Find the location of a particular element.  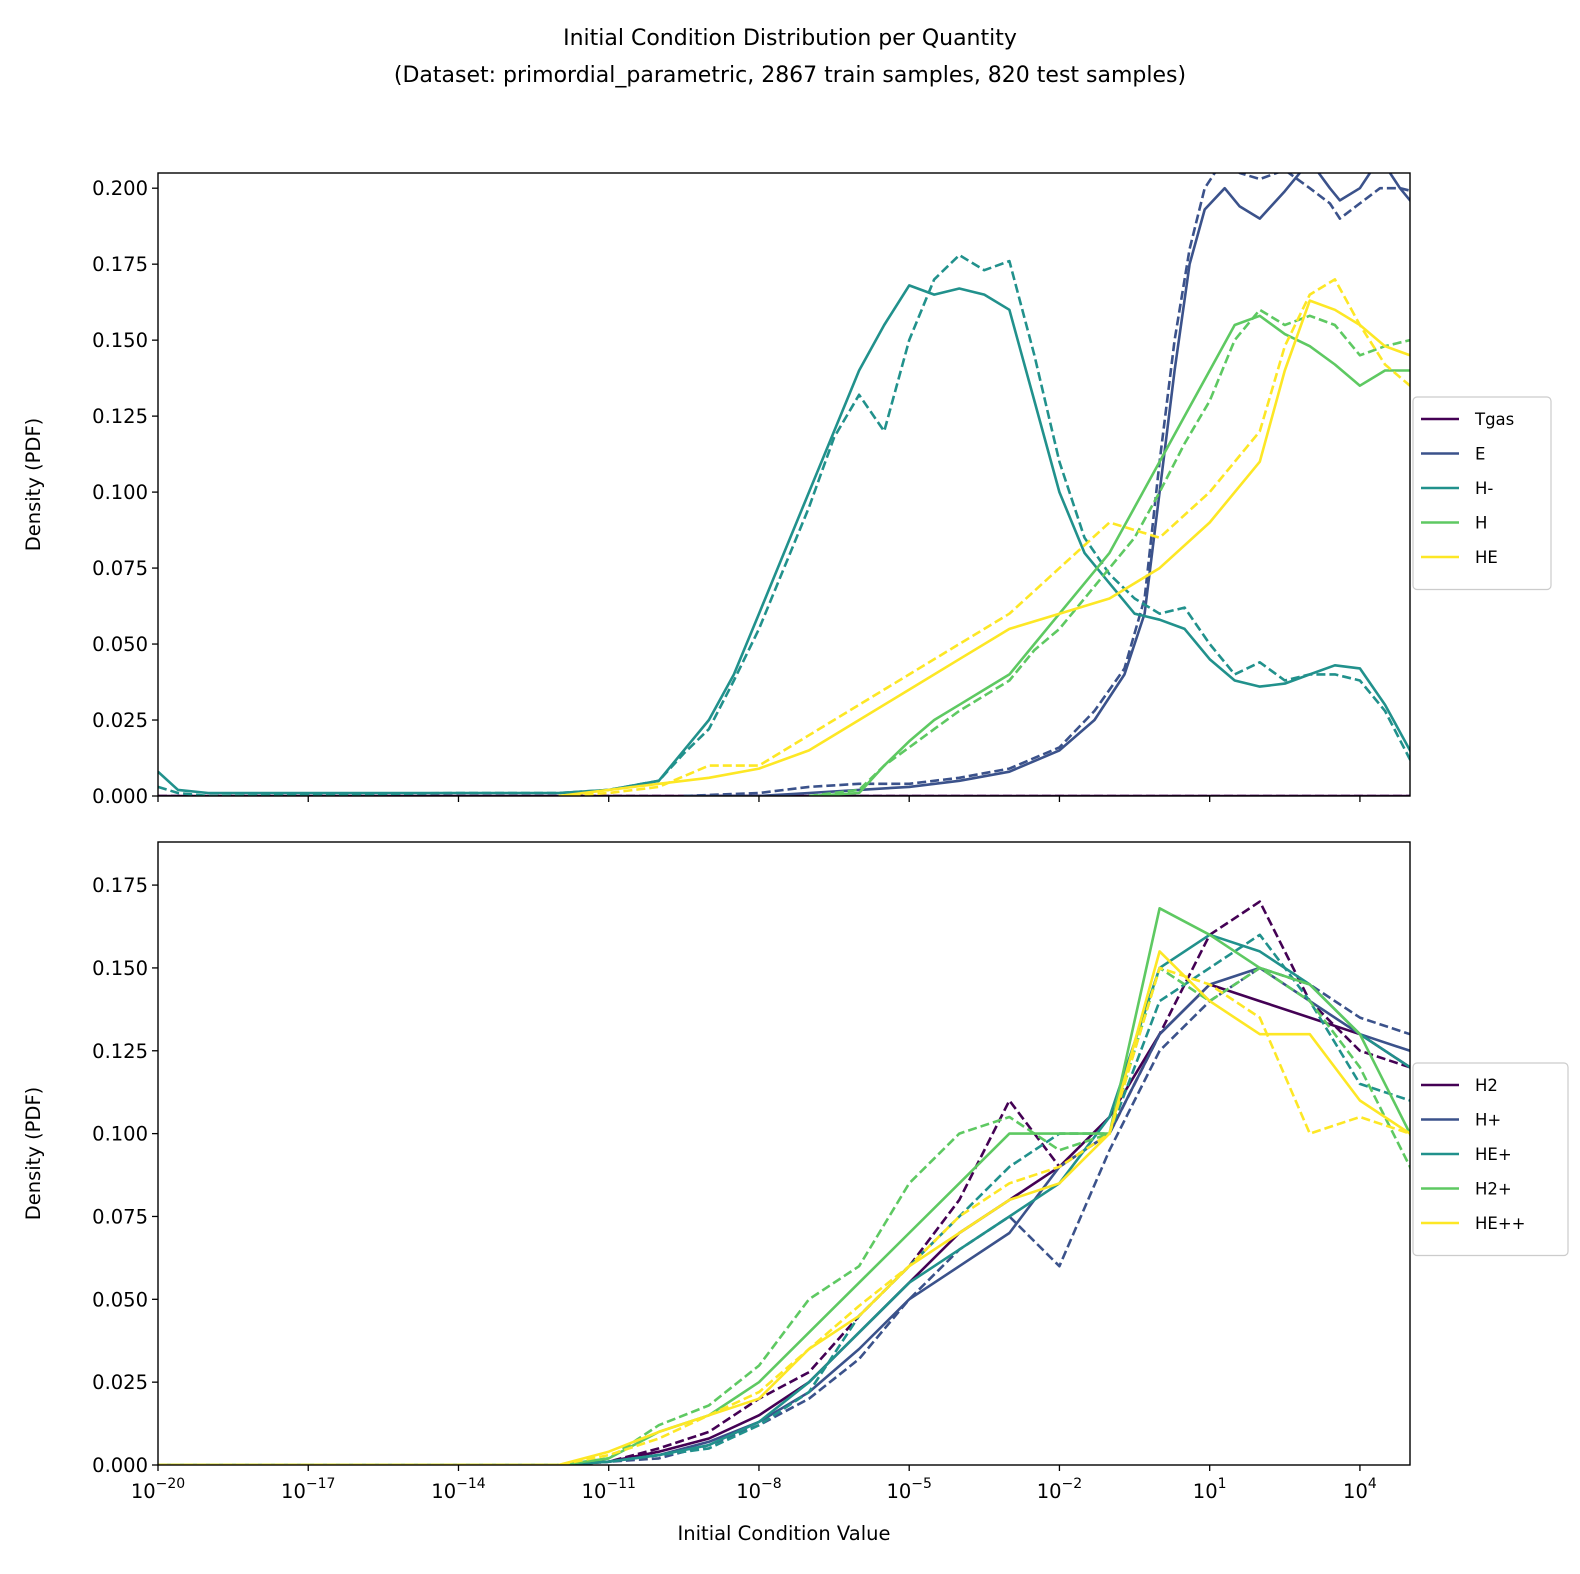

bottom-y-axis-label: Density (PDF) is located at coordinates (33, 1154).